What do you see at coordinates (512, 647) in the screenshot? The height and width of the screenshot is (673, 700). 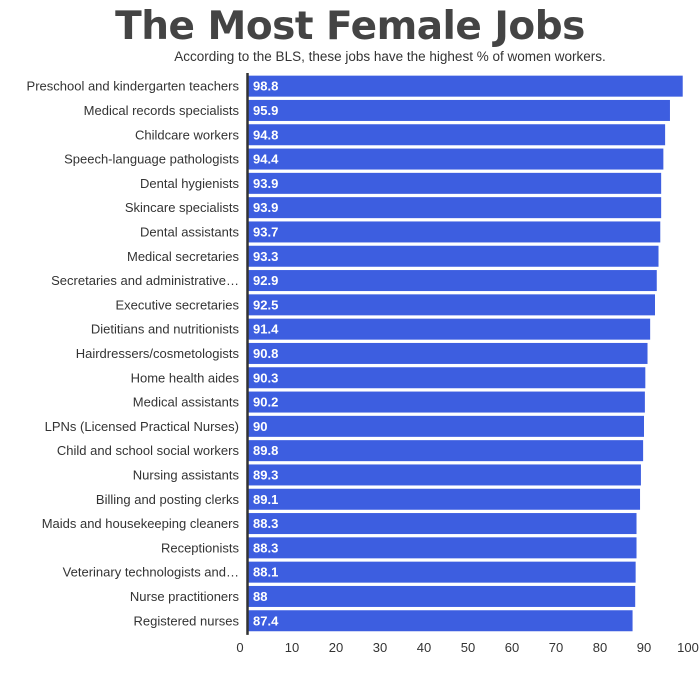 I see `x-tick-label: 60` at bounding box center [512, 647].